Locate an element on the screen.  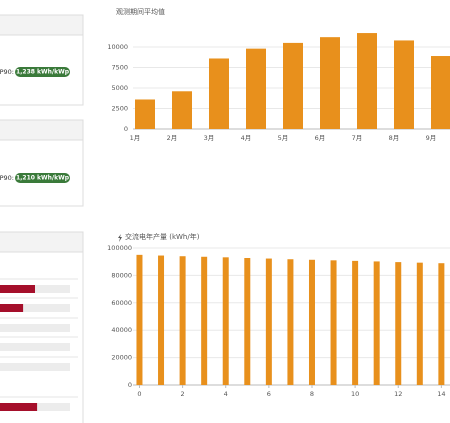
y-tick-label: 100000 is located at coordinates (119, 248).